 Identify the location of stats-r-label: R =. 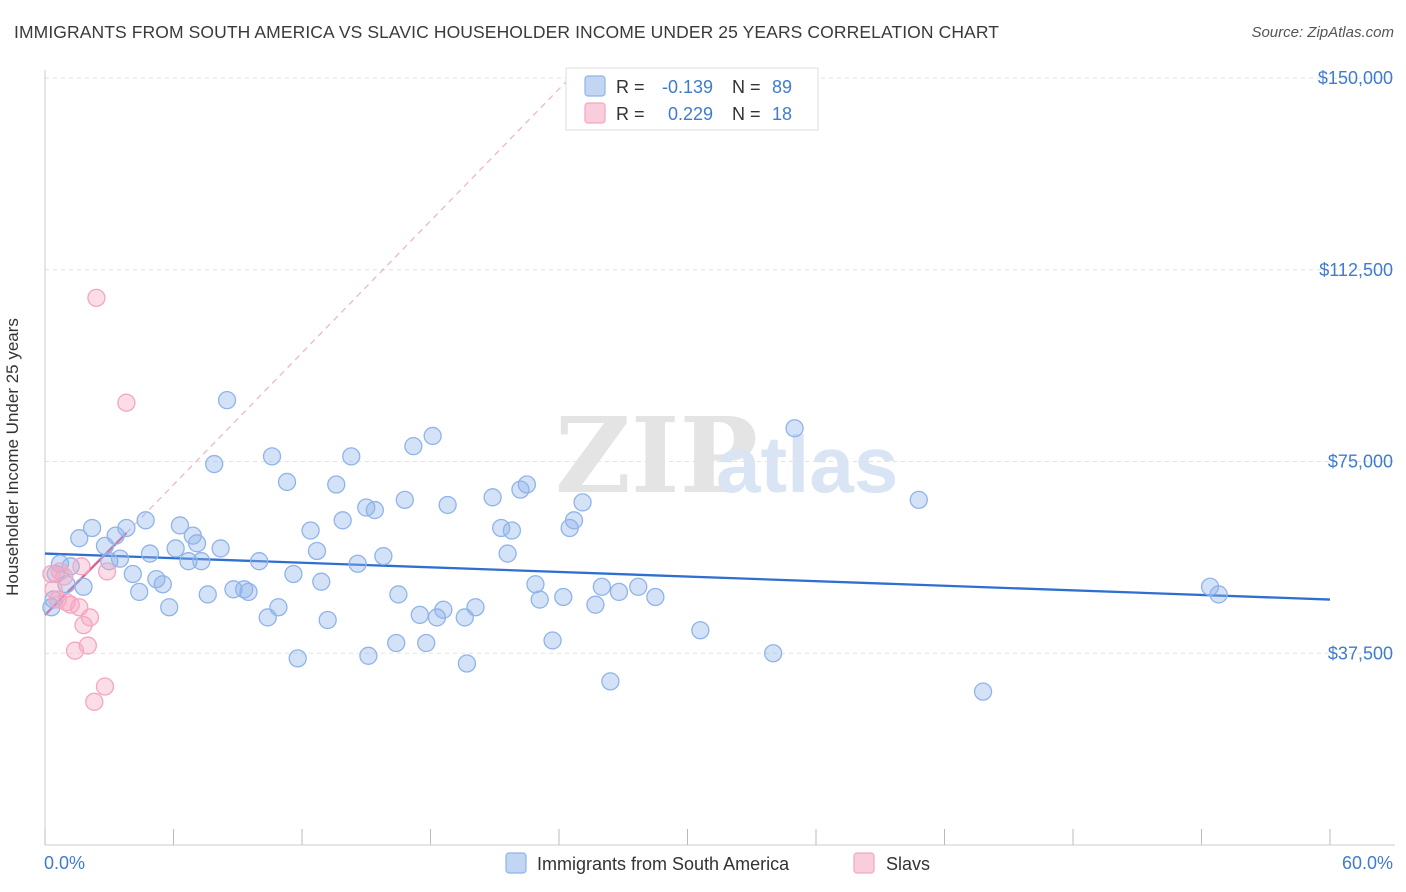
(630, 87).